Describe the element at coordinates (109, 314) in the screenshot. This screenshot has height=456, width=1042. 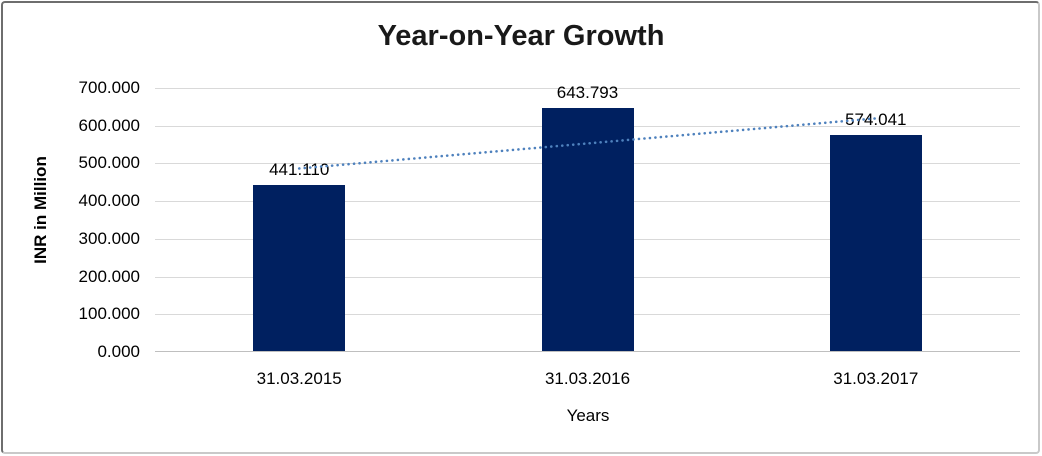
I see `y-tick-label: 100.000` at that location.